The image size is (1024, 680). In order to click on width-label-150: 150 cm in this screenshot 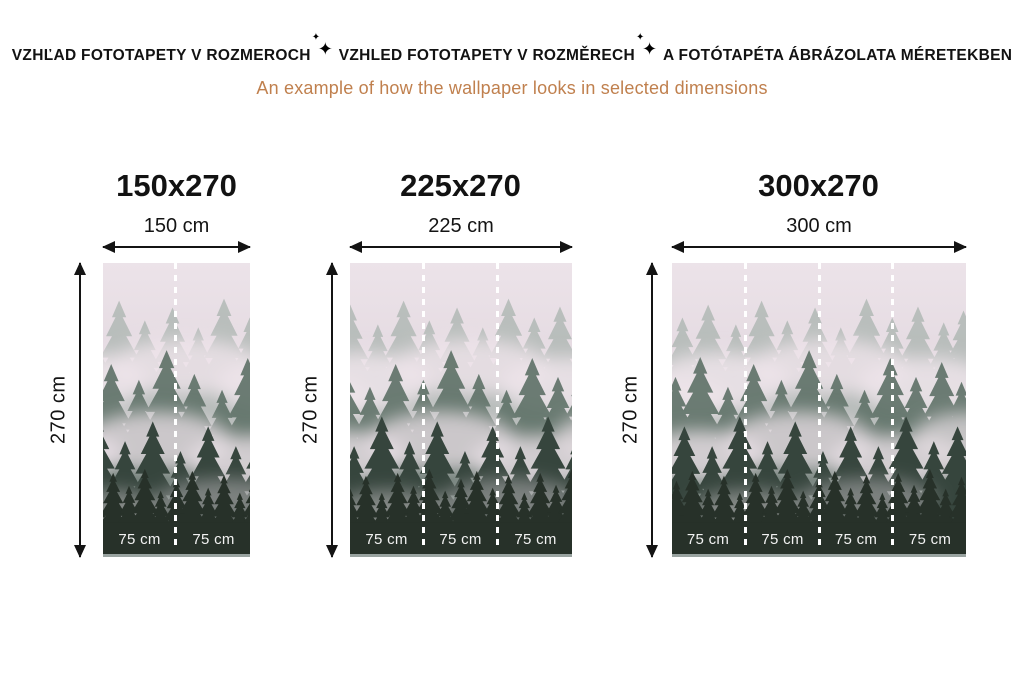, I will do `click(176, 226)`.